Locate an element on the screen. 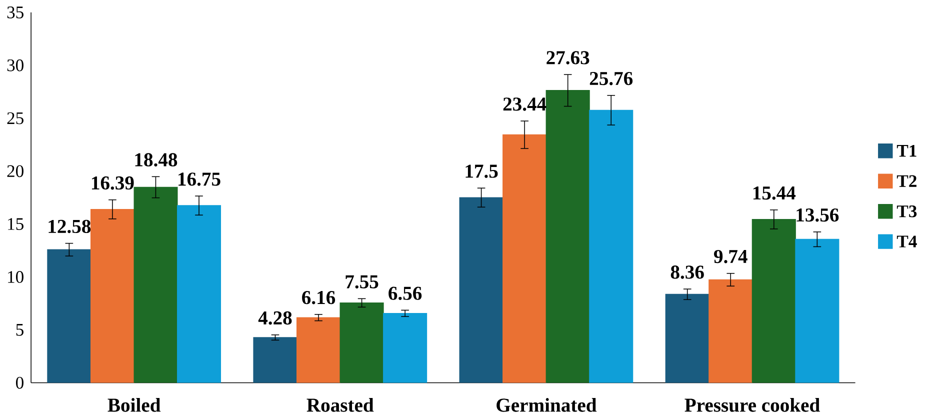  legend-label: T3 is located at coordinates (906, 211).